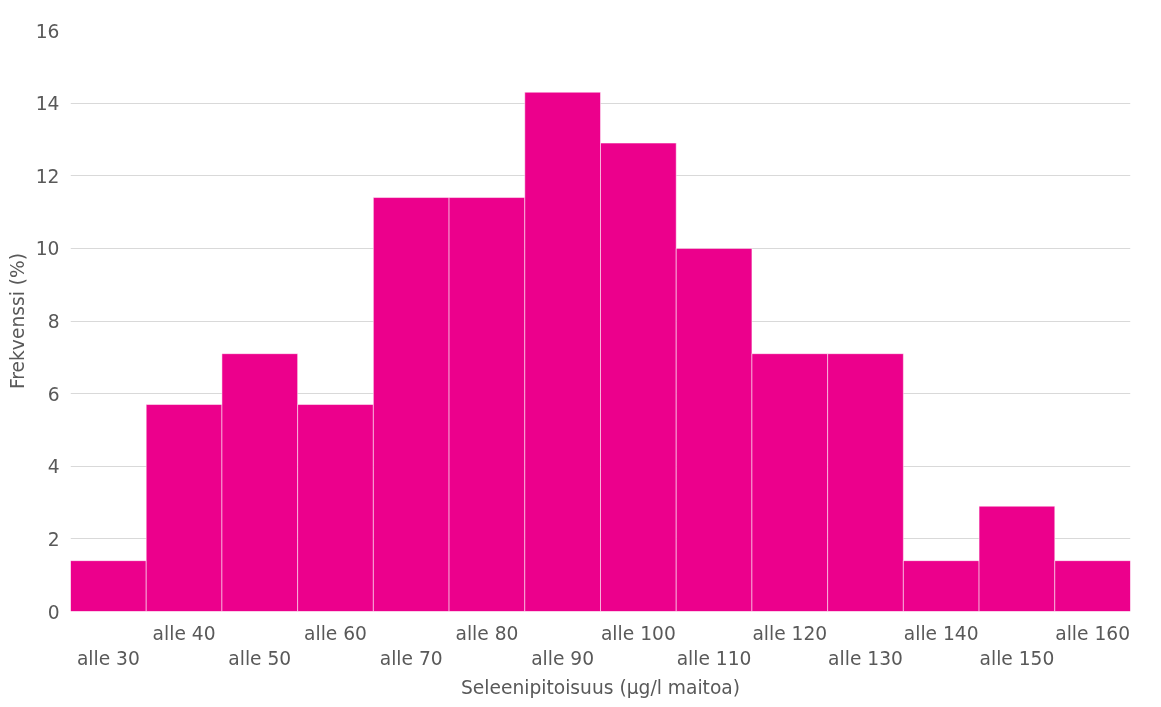  Describe the element at coordinates (941, 633) in the screenshot. I see `x-tick-label: alle 140` at that location.